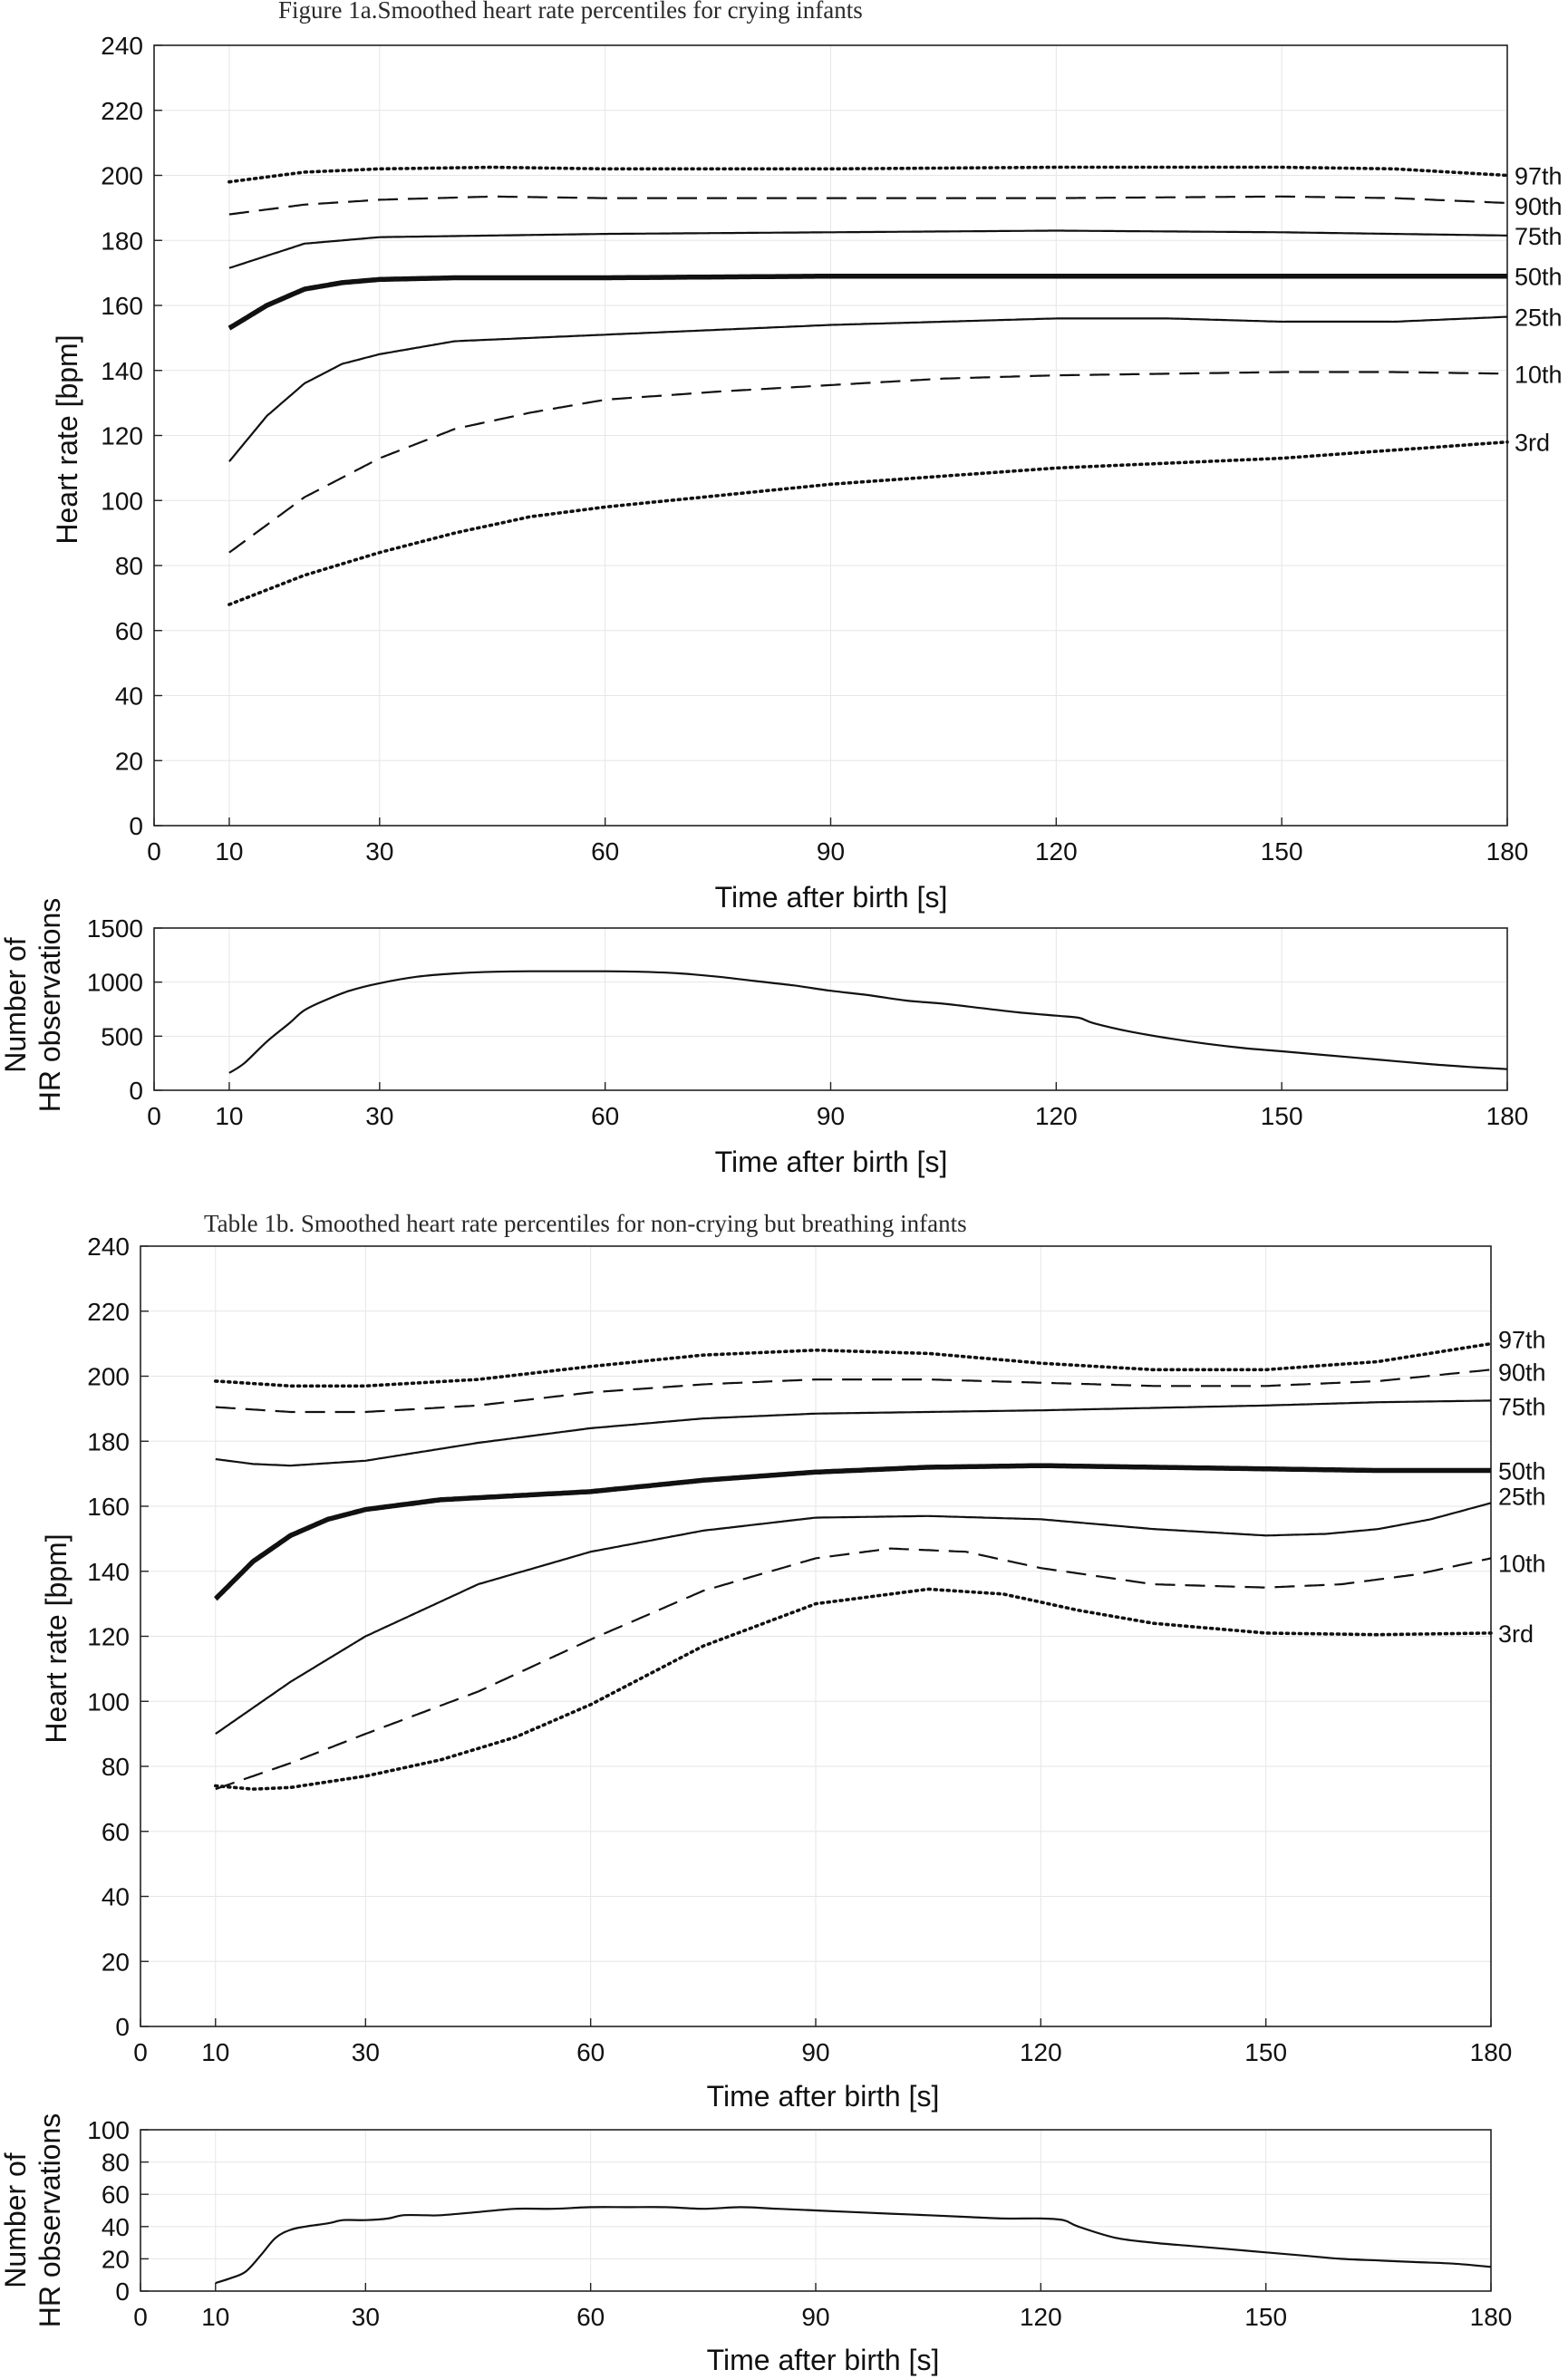  I want to click on percentile-line-3rd, so click(868, 523).